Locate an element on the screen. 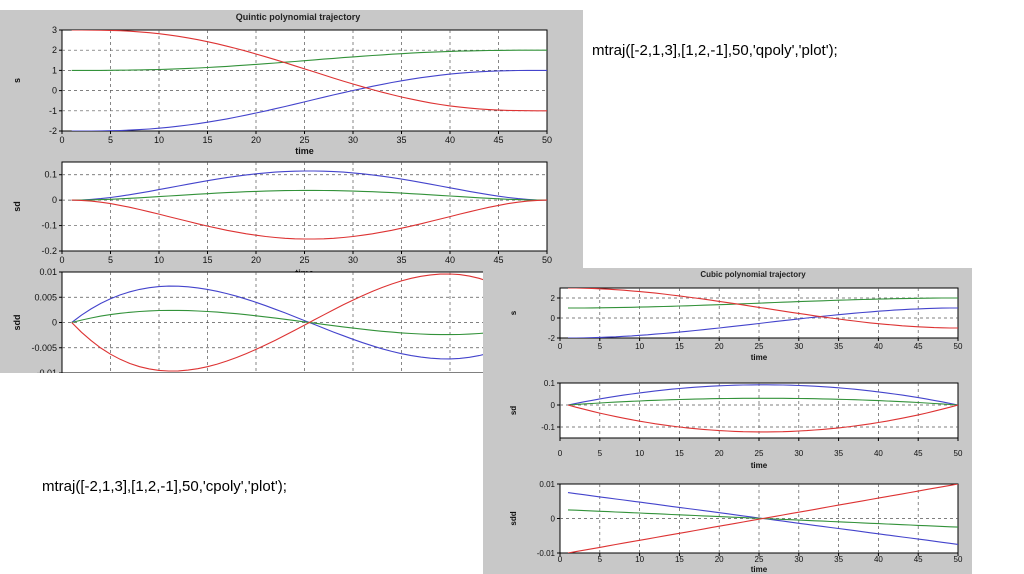 This screenshot has height=574, width=1024. y-tick-label: 0.005 is located at coordinates (45, 297).